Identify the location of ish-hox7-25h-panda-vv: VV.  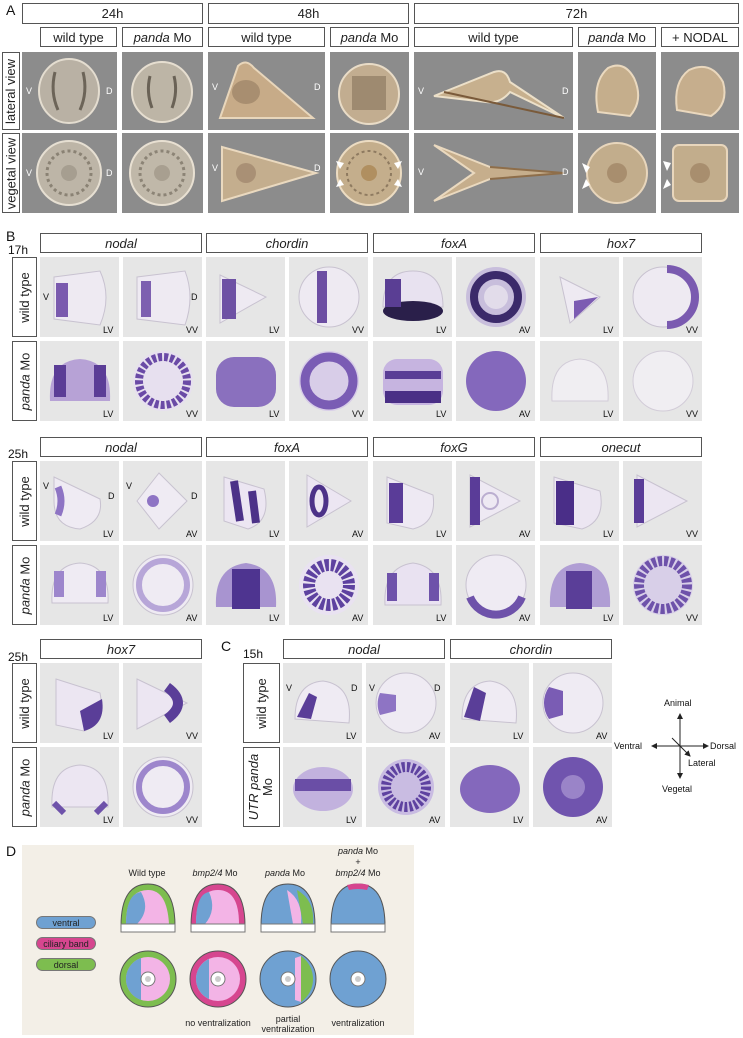
(162, 787).